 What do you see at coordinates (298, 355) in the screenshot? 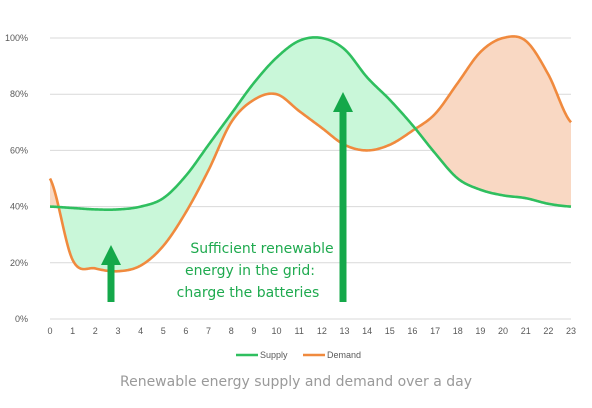
I see `legend: Supply Demand` at bounding box center [298, 355].